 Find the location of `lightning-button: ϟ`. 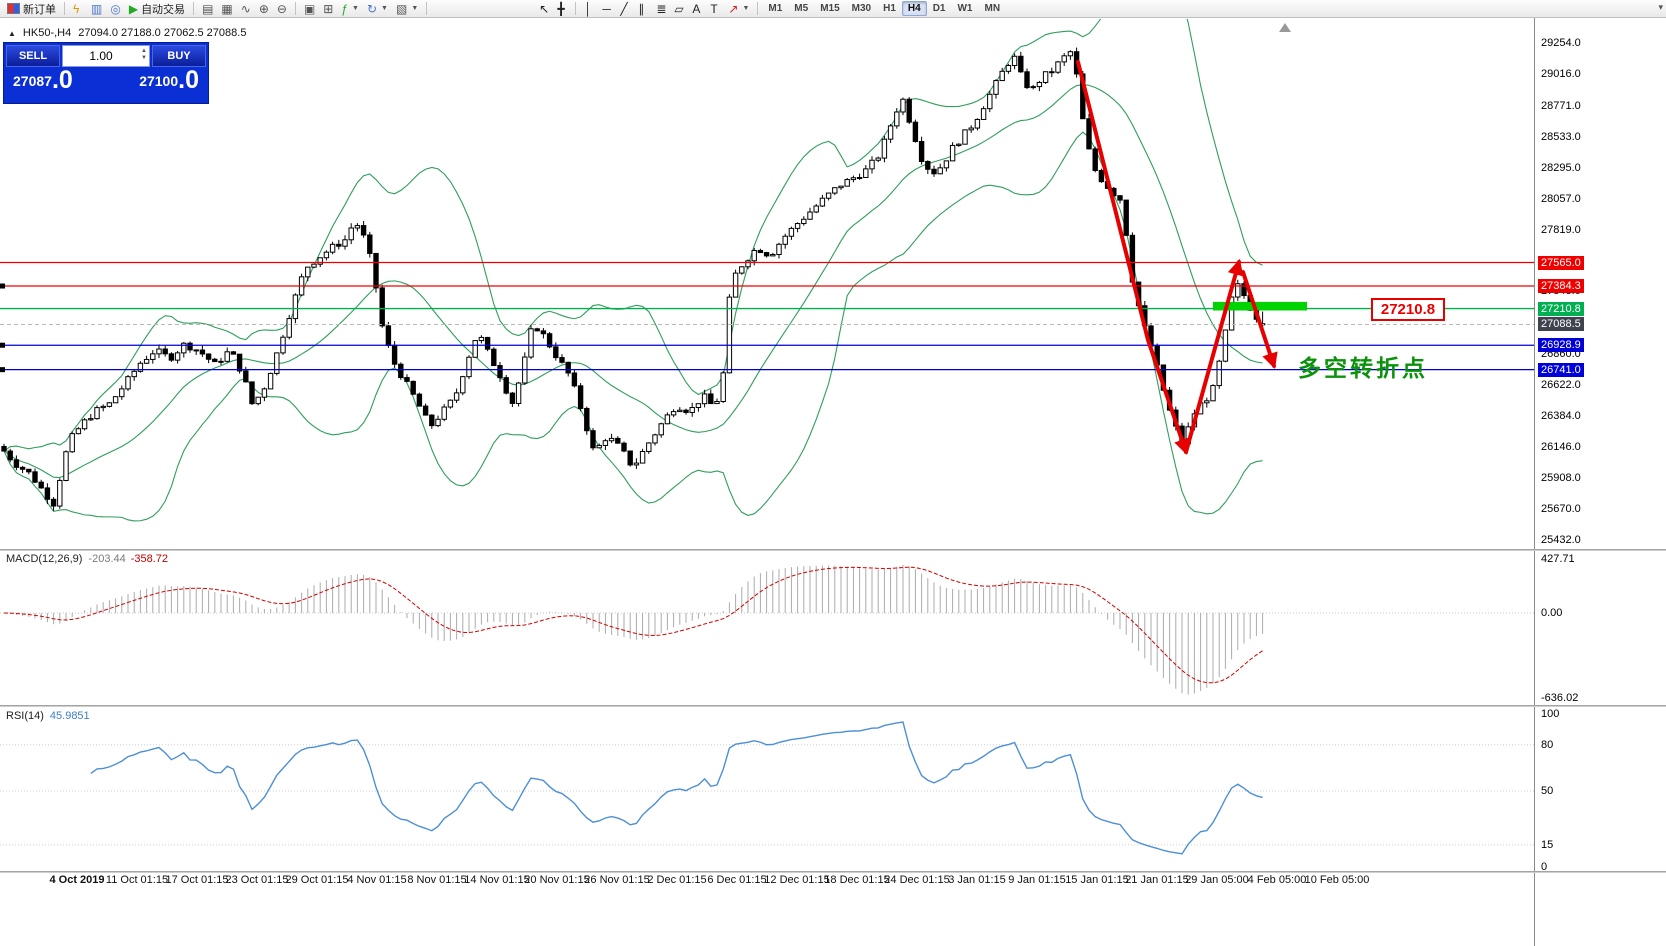

lightning-button: ϟ is located at coordinates (78, 9).